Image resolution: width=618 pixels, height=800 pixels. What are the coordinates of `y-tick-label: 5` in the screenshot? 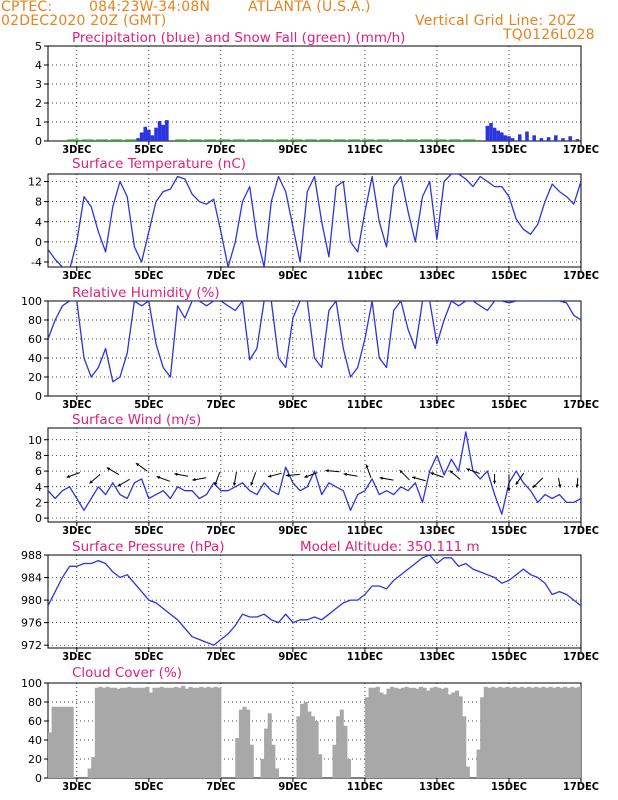 It's located at (38, 46).